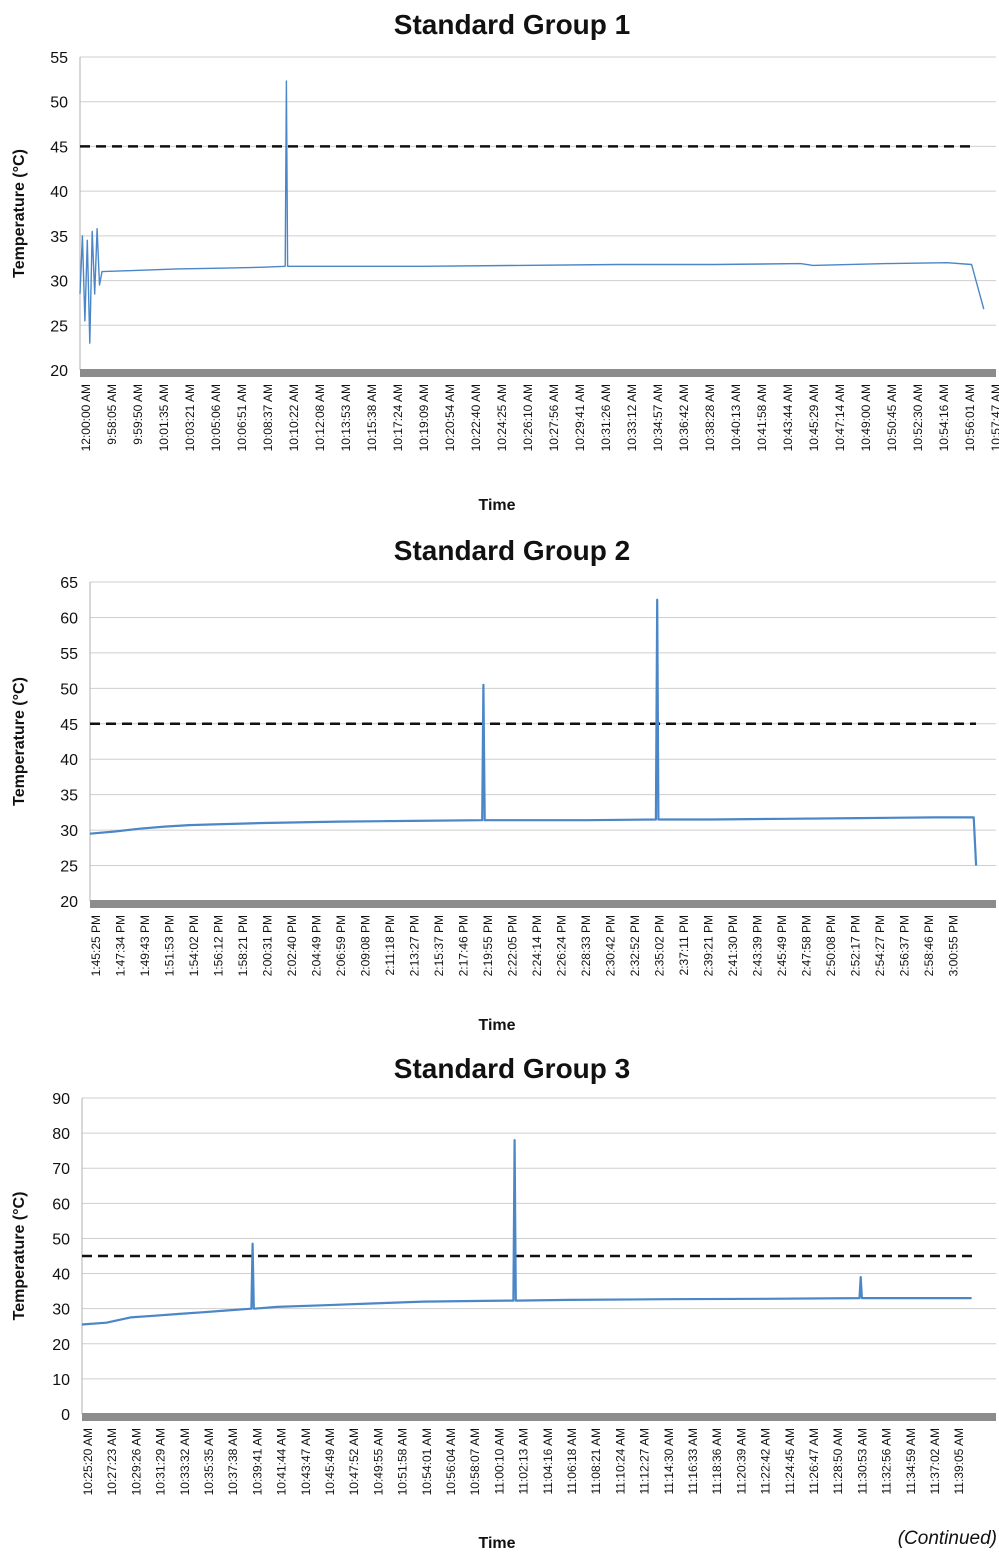  What do you see at coordinates (554, 417) in the screenshot?
I see `x-tick-label: 10:27:56 AM` at bounding box center [554, 417].